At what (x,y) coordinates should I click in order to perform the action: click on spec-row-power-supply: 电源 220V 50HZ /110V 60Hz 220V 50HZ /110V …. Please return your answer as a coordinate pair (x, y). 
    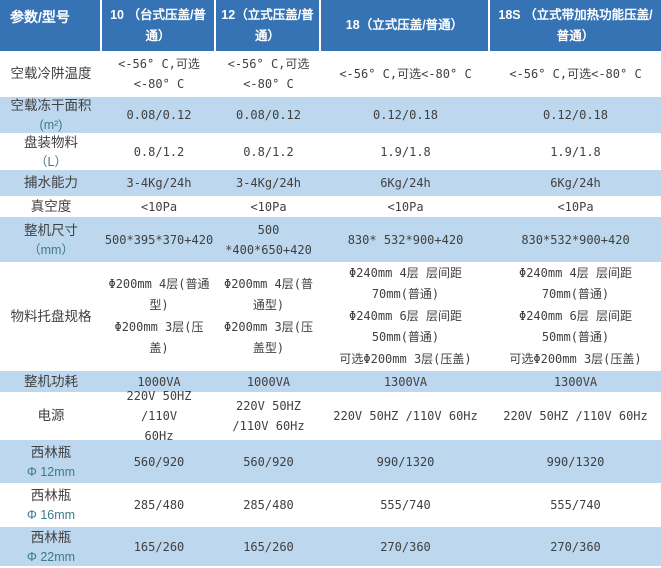
    Looking at the image, I should click on (330, 416).